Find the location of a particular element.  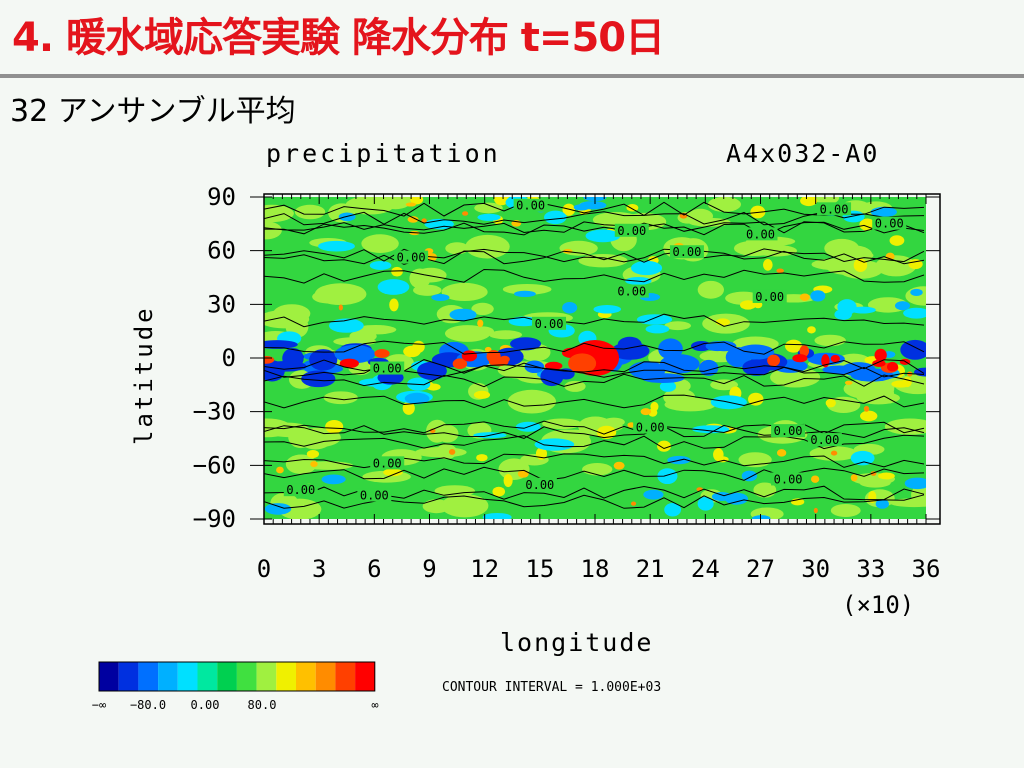

y-tick-label: 0 is located at coordinates (229, 358).